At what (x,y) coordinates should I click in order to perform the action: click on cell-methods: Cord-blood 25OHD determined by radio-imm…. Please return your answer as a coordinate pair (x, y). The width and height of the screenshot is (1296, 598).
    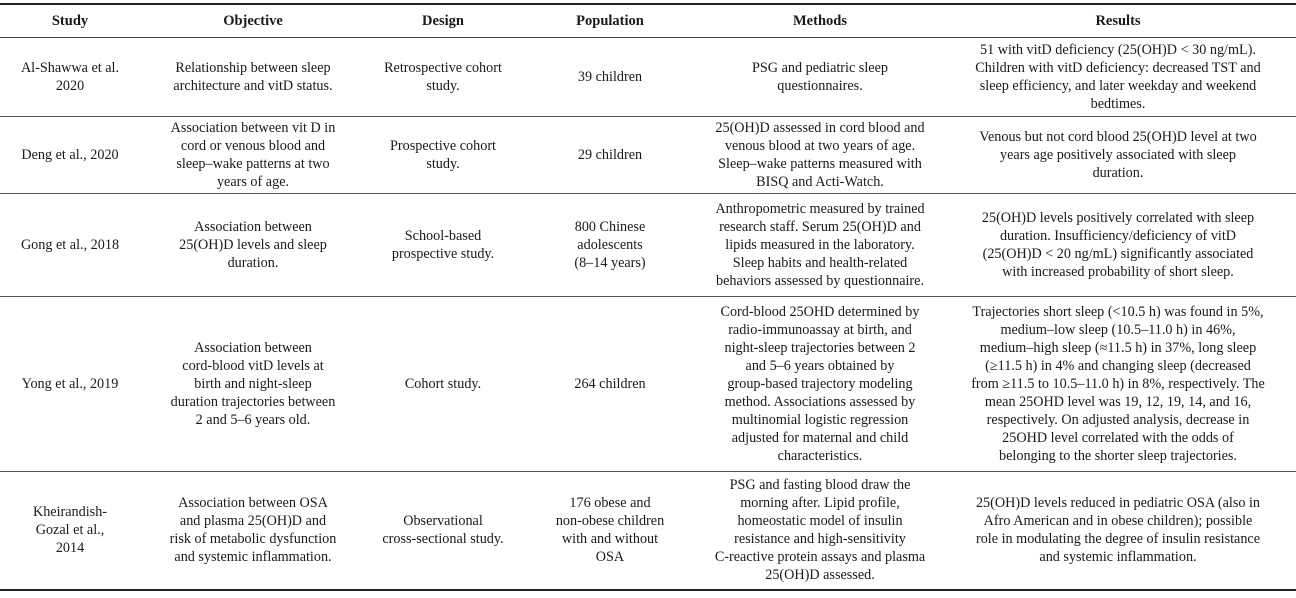
    Looking at the image, I should click on (820, 384).